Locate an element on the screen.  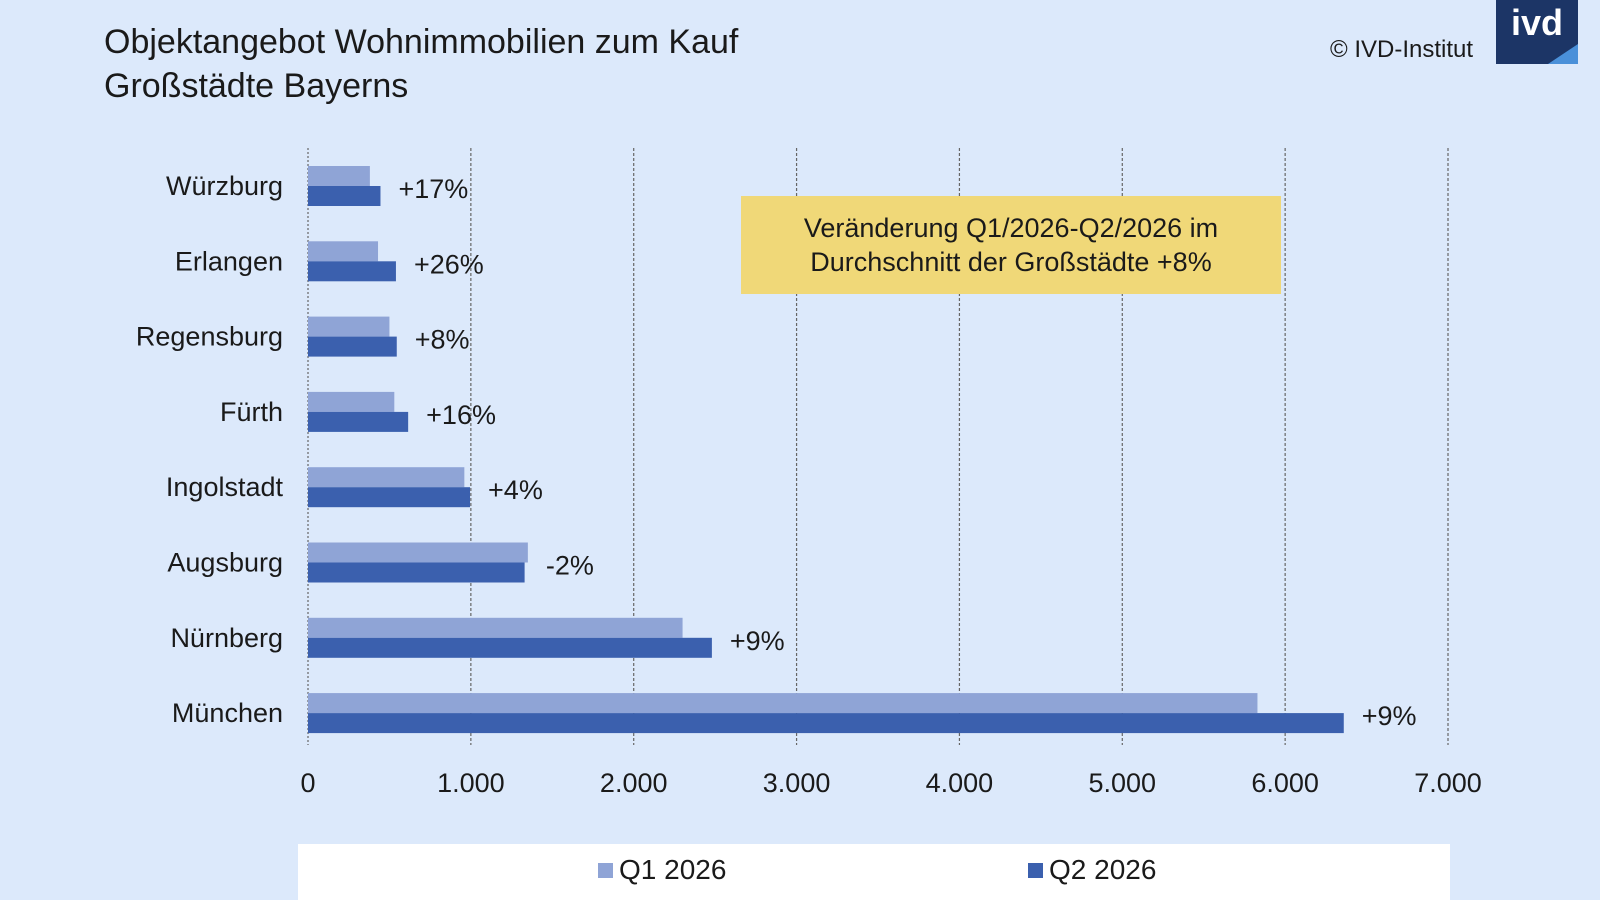
category-label: Ingolstadt is located at coordinates (225, 487).